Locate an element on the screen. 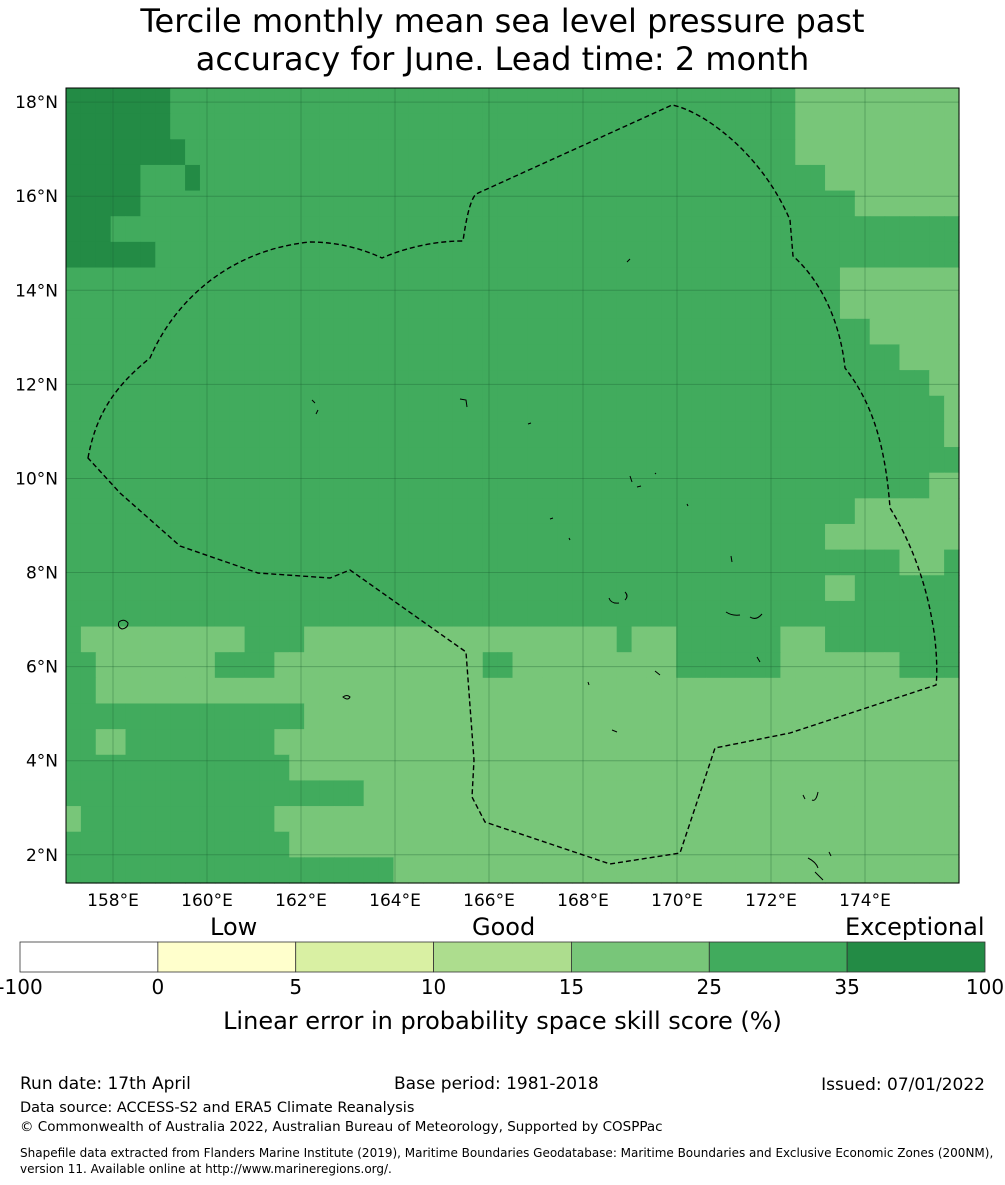 The width and height of the screenshot is (1005, 1185). island is located at coordinates (346, 697).